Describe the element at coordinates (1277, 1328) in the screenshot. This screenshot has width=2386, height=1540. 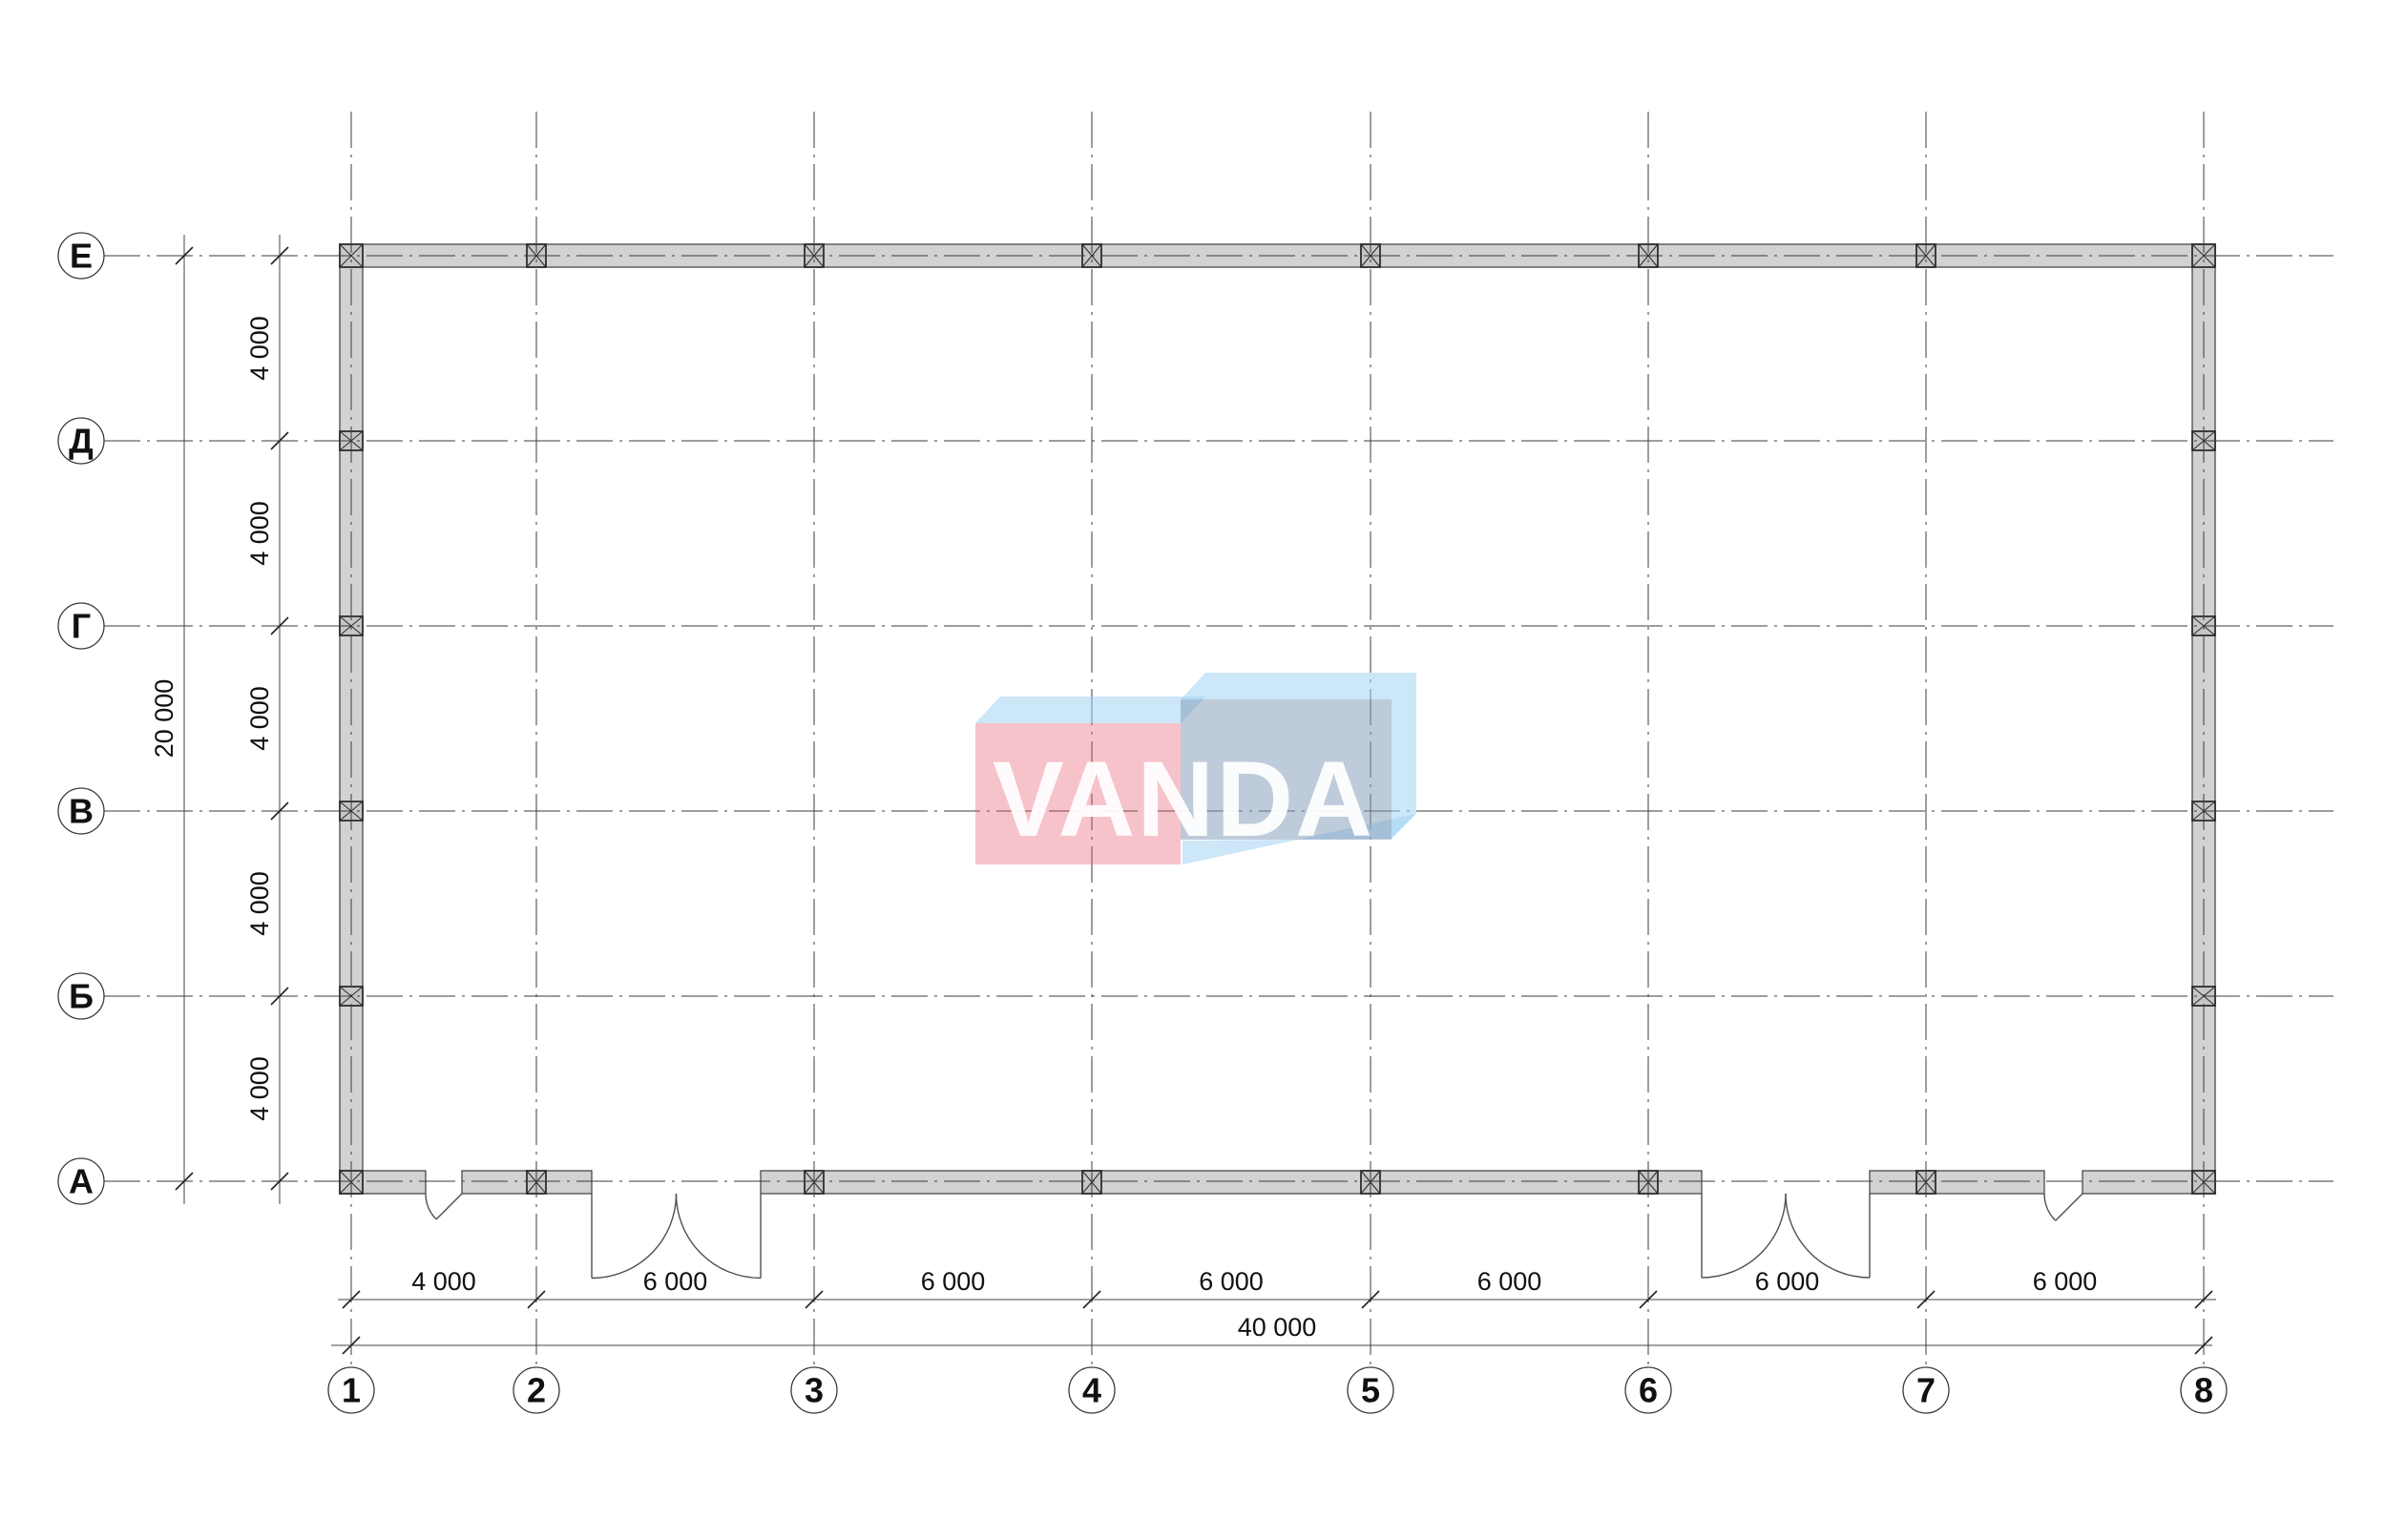
I see `dim-label-total-width: 40 000` at that location.